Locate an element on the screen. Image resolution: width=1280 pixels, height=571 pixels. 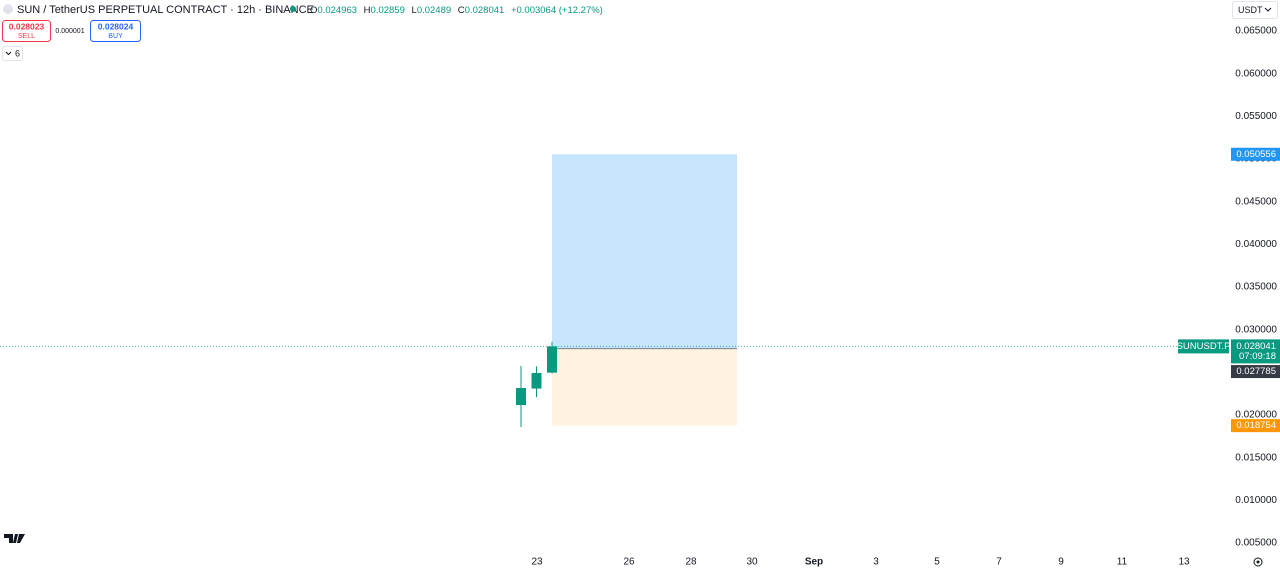
last-price-bg is located at coordinates (1255, 351).